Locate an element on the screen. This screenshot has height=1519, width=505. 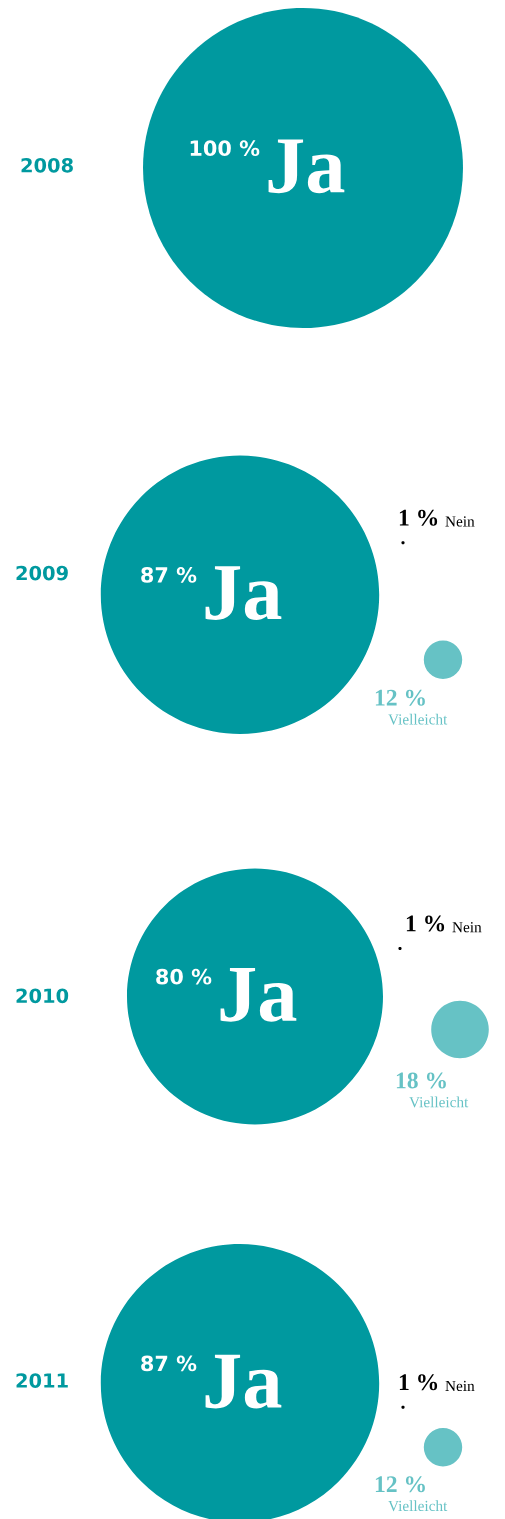
text: 2011 is located at coordinates (42, 1380).